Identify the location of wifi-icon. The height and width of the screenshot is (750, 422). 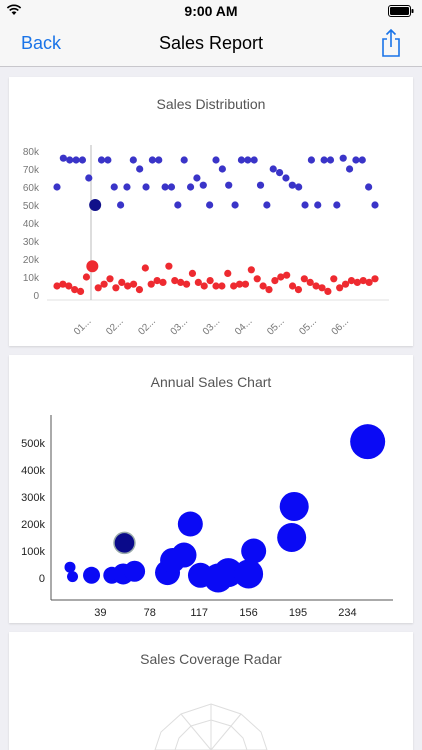
(14, 9).